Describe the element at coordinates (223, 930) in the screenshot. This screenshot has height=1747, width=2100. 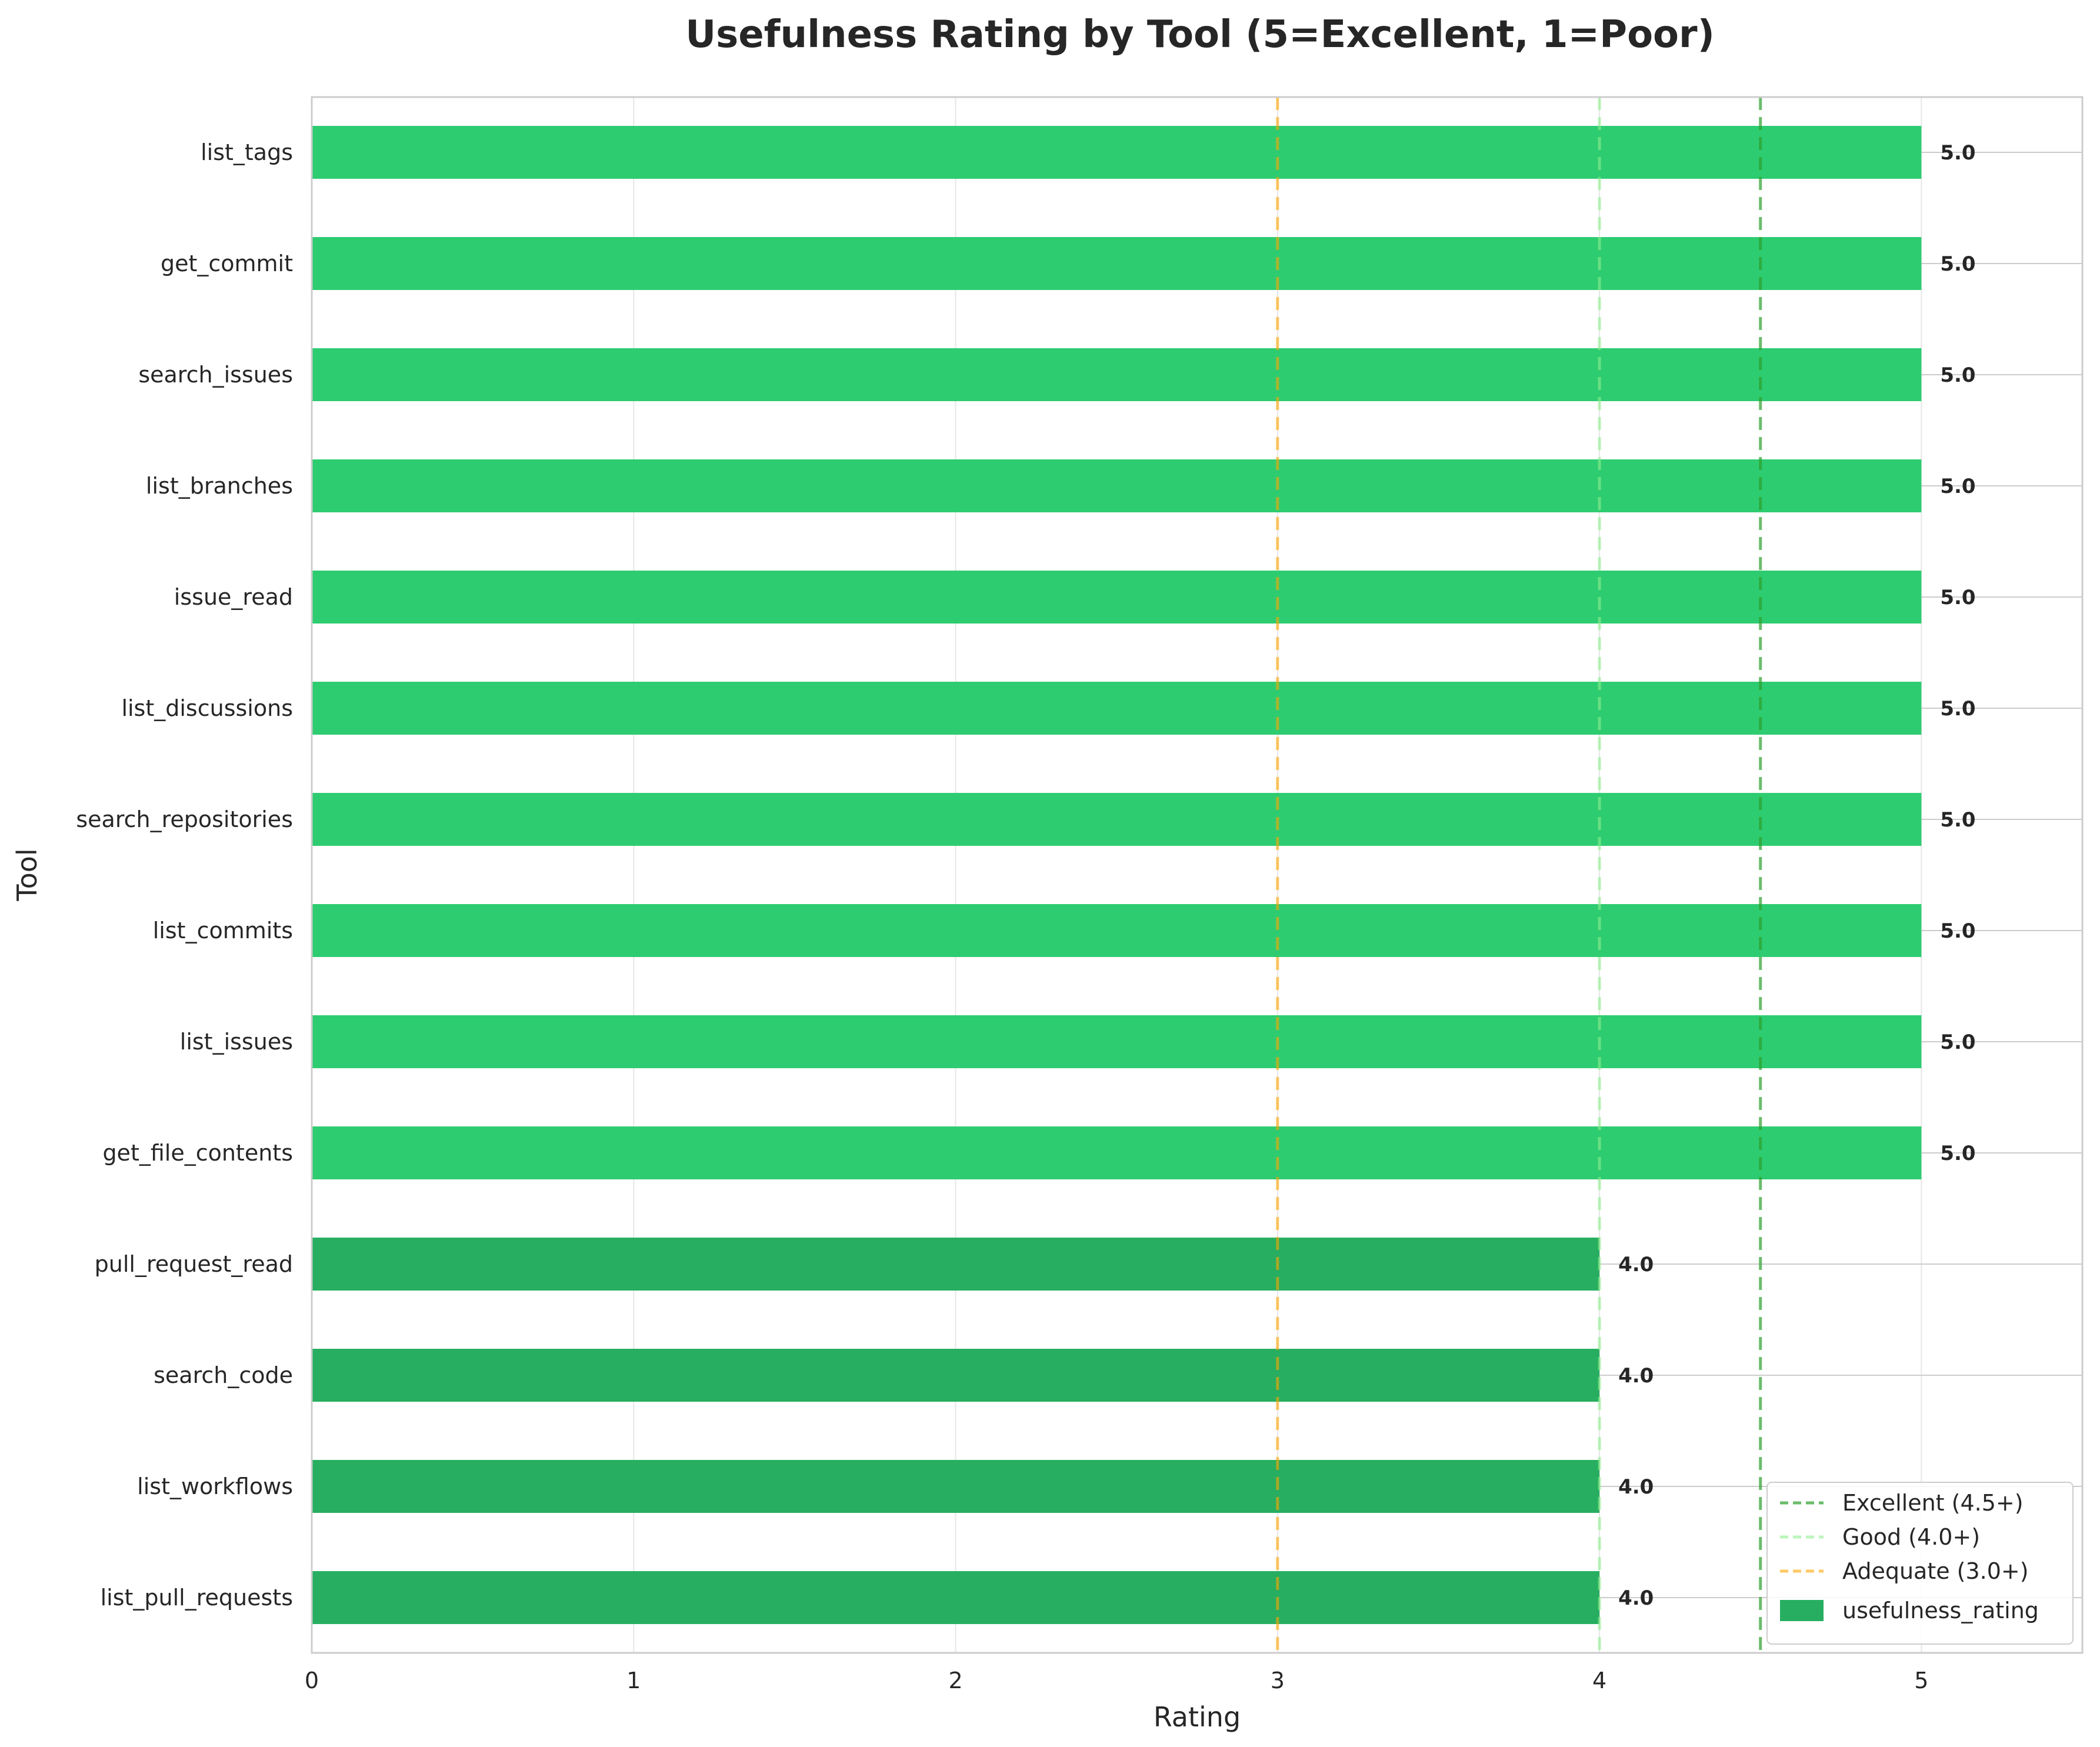
I see `y-tick-label-list_commits: list_commits` at that location.